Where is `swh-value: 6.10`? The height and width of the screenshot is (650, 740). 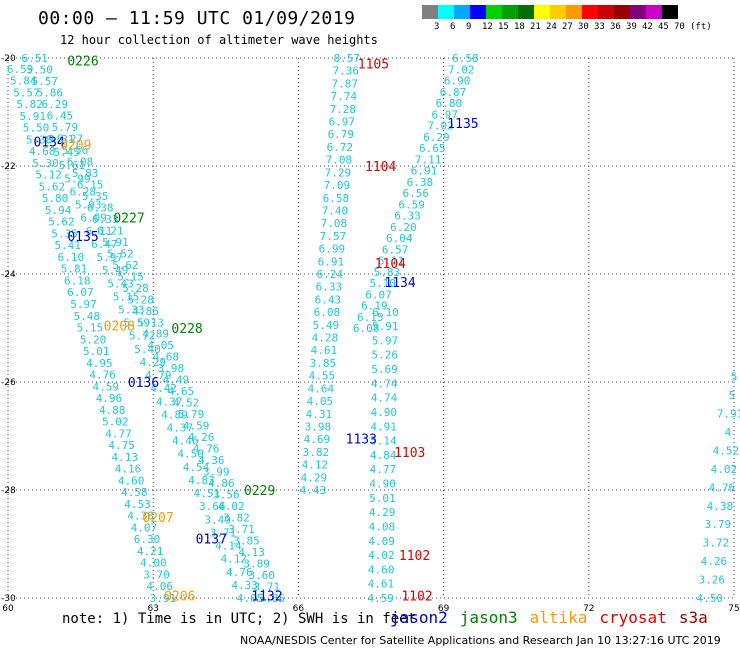 swh-value: 6.10 is located at coordinates (385, 312).